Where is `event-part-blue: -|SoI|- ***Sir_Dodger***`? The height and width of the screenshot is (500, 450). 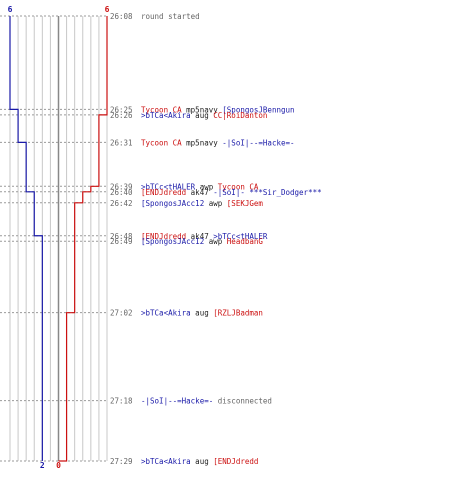 event-part-blue: -|SoI|- ***Sir_Dodger*** is located at coordinates (267, 192).